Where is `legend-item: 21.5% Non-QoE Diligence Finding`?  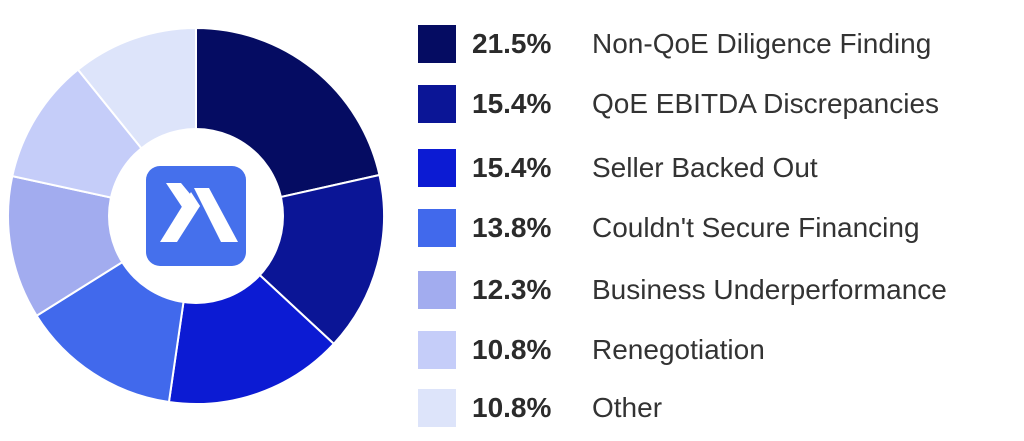
legend-item: 21.5% Non-QoE Diligence Finding is located at coordinates (674, 44).